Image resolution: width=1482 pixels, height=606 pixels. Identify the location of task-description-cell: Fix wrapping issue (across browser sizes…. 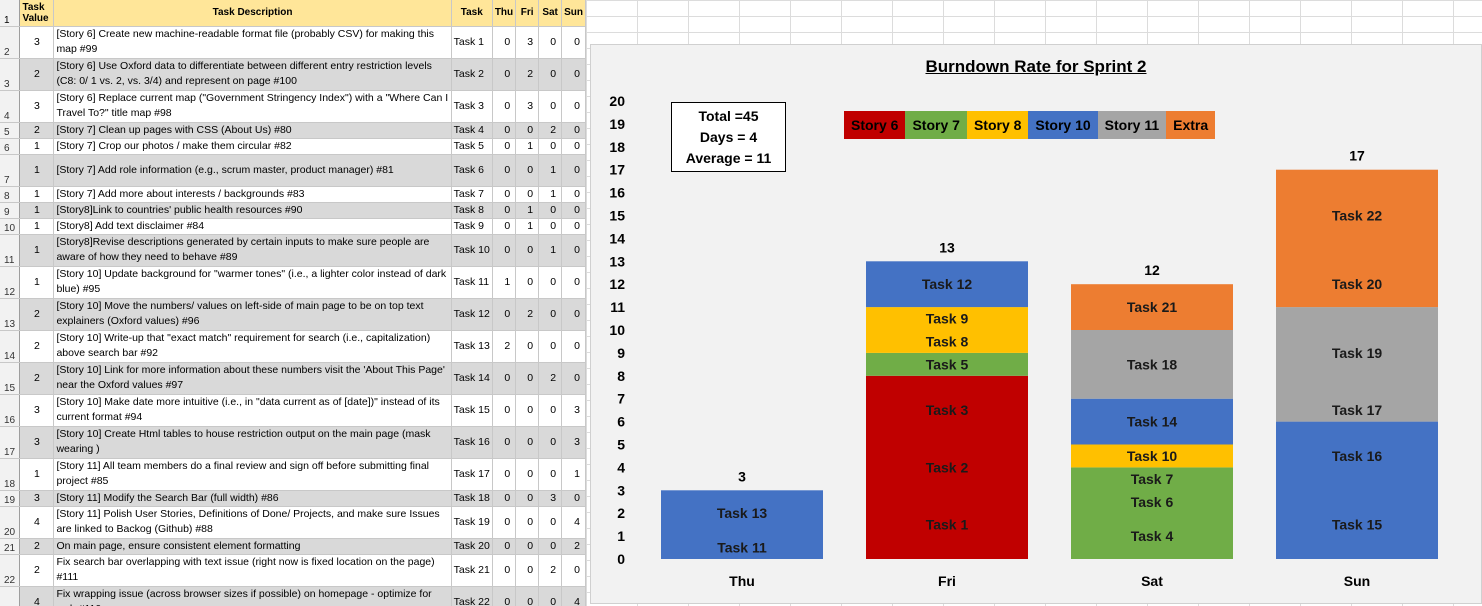
(252, 596).